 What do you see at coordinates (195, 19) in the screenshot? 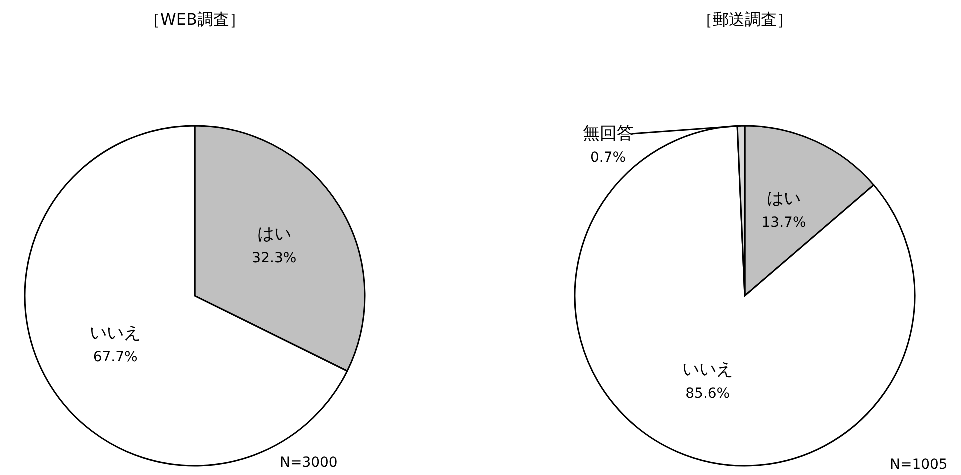
I see `chart-title: ［WEB調査］` at bounding box center [195, 19].